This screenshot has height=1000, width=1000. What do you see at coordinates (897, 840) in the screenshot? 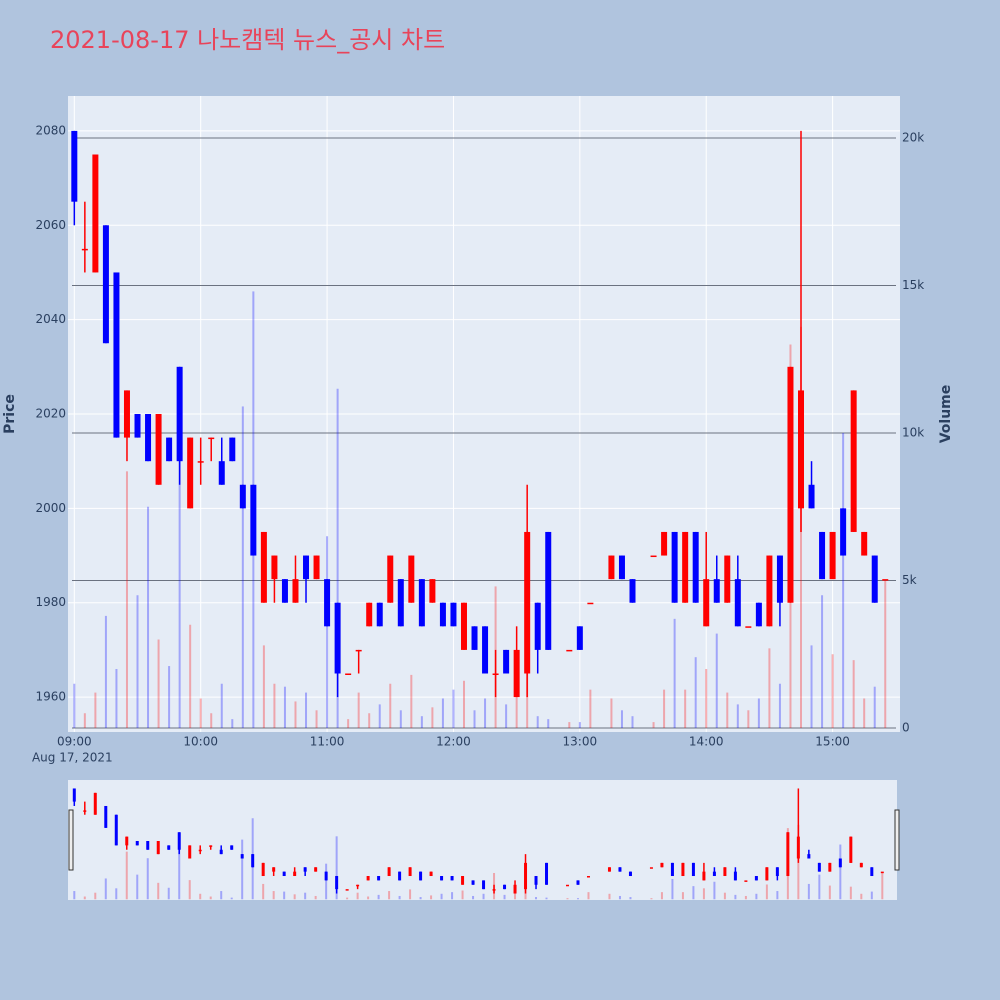
I see `range-handle-right` at bounding box center [897, 840].